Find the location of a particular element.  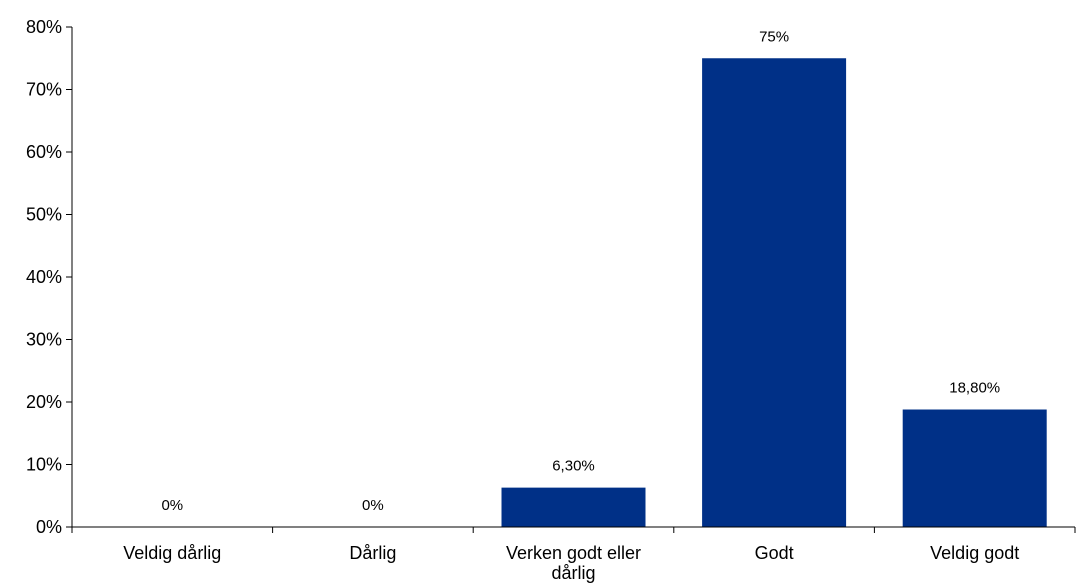

bar-value-label: 75% is located at coordinates (774, 36).